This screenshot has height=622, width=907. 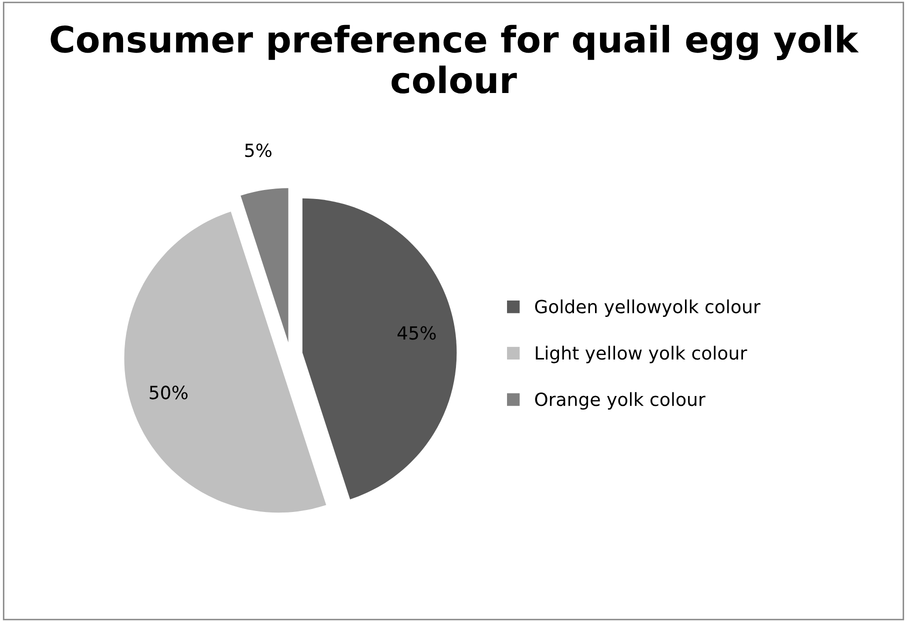 What do you see at coordinates (454, 59) in the screenshot?
I see `chart-title: Consumer preference for quail egg yolk colour` at bounding box center [454, 59].